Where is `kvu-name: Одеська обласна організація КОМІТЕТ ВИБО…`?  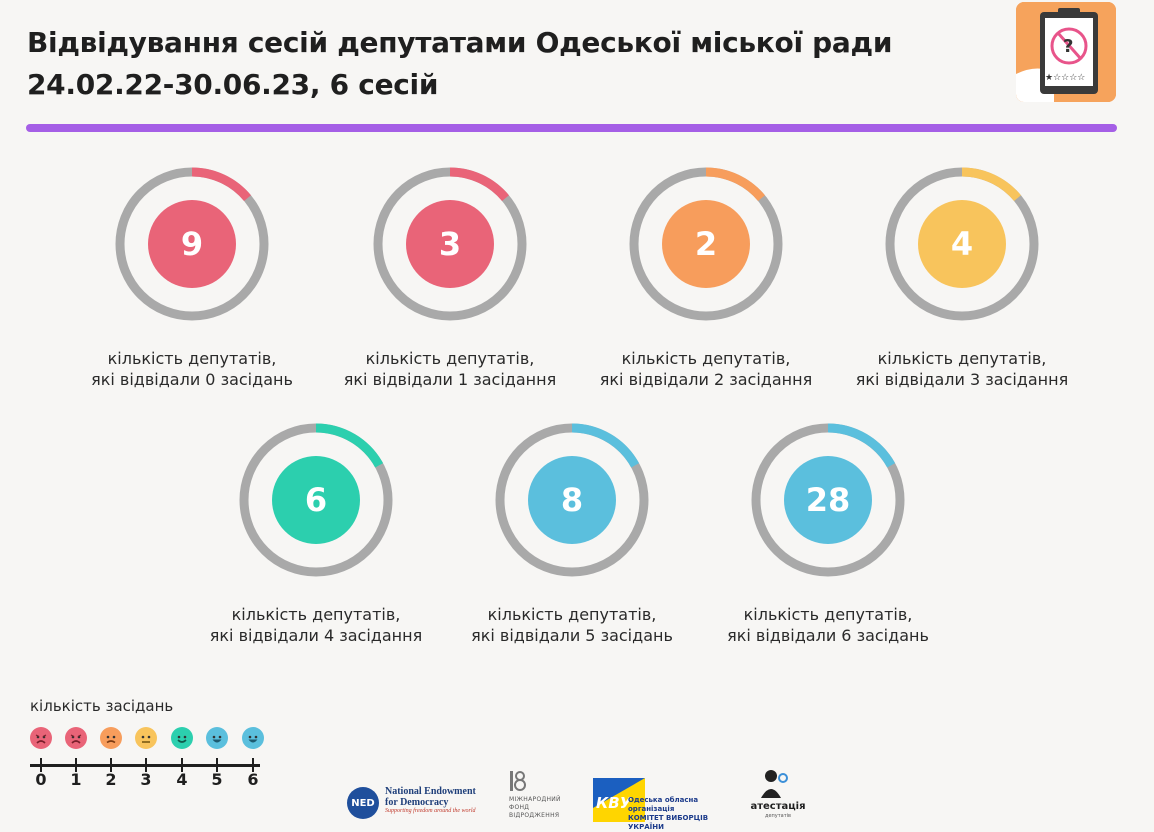 kvu-name: Одеська обласна організація КОМІТЕТ ВИБО… is located at coordinates (678, 814).